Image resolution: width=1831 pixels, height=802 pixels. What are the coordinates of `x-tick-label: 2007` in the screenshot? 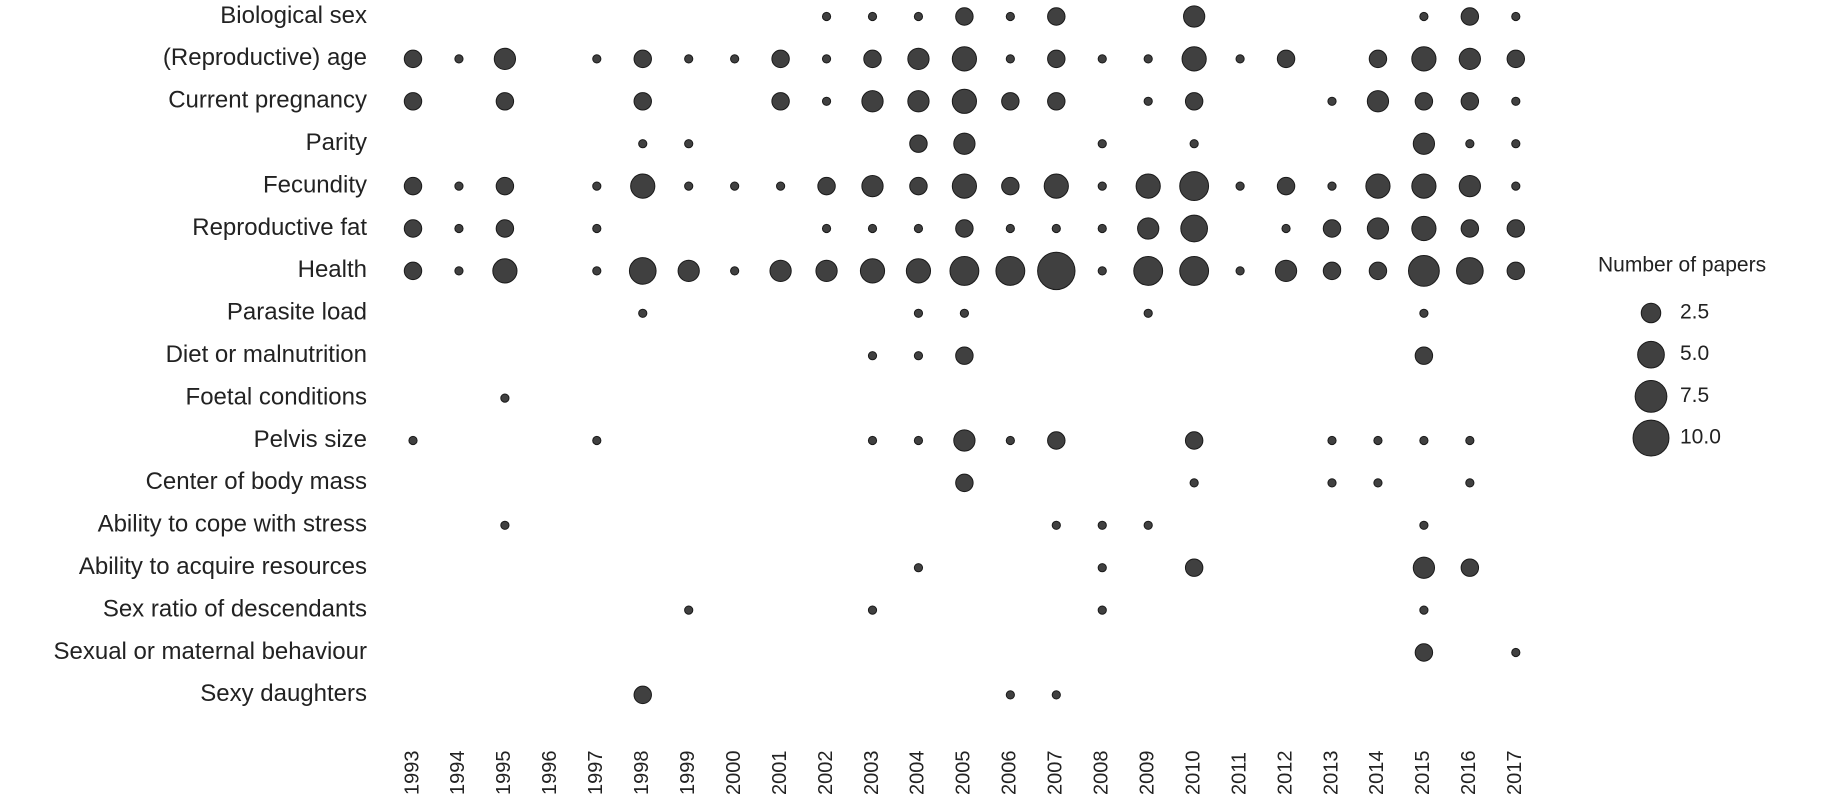 It's located at (1056, 773).